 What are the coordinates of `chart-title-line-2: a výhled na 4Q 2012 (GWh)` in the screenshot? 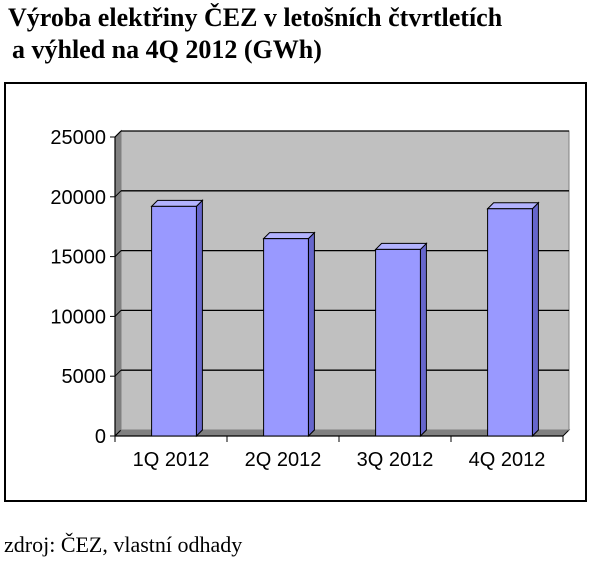 It's located at (167, 49).